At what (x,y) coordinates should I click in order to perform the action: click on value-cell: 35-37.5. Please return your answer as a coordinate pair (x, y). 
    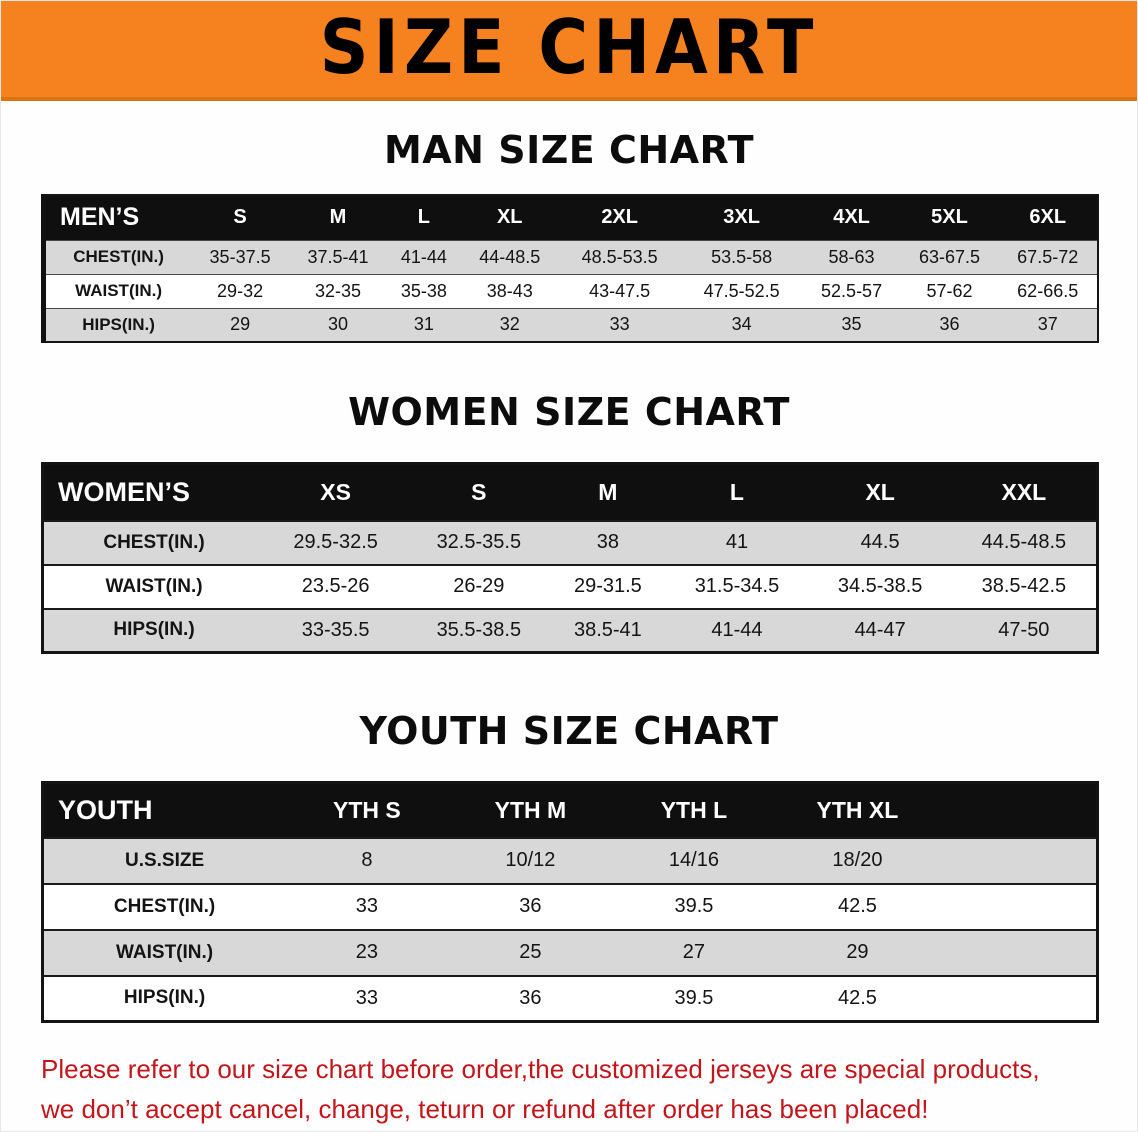
    Looking at the image, I should click on (240, 256).